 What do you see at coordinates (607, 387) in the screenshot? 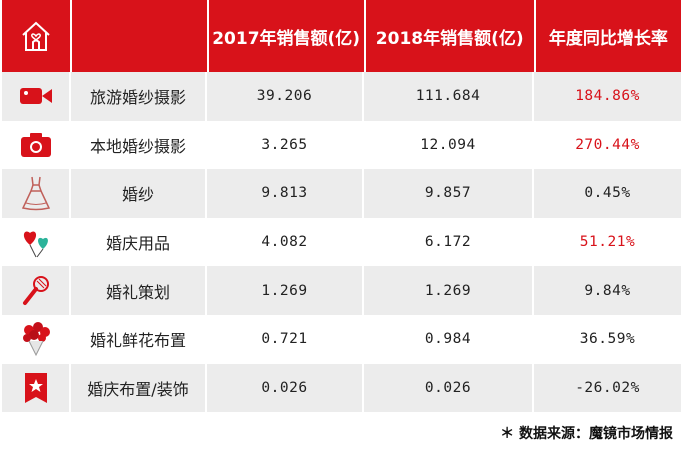
I see `growth-rate: -26.02%` at bounding box center [607, 387].